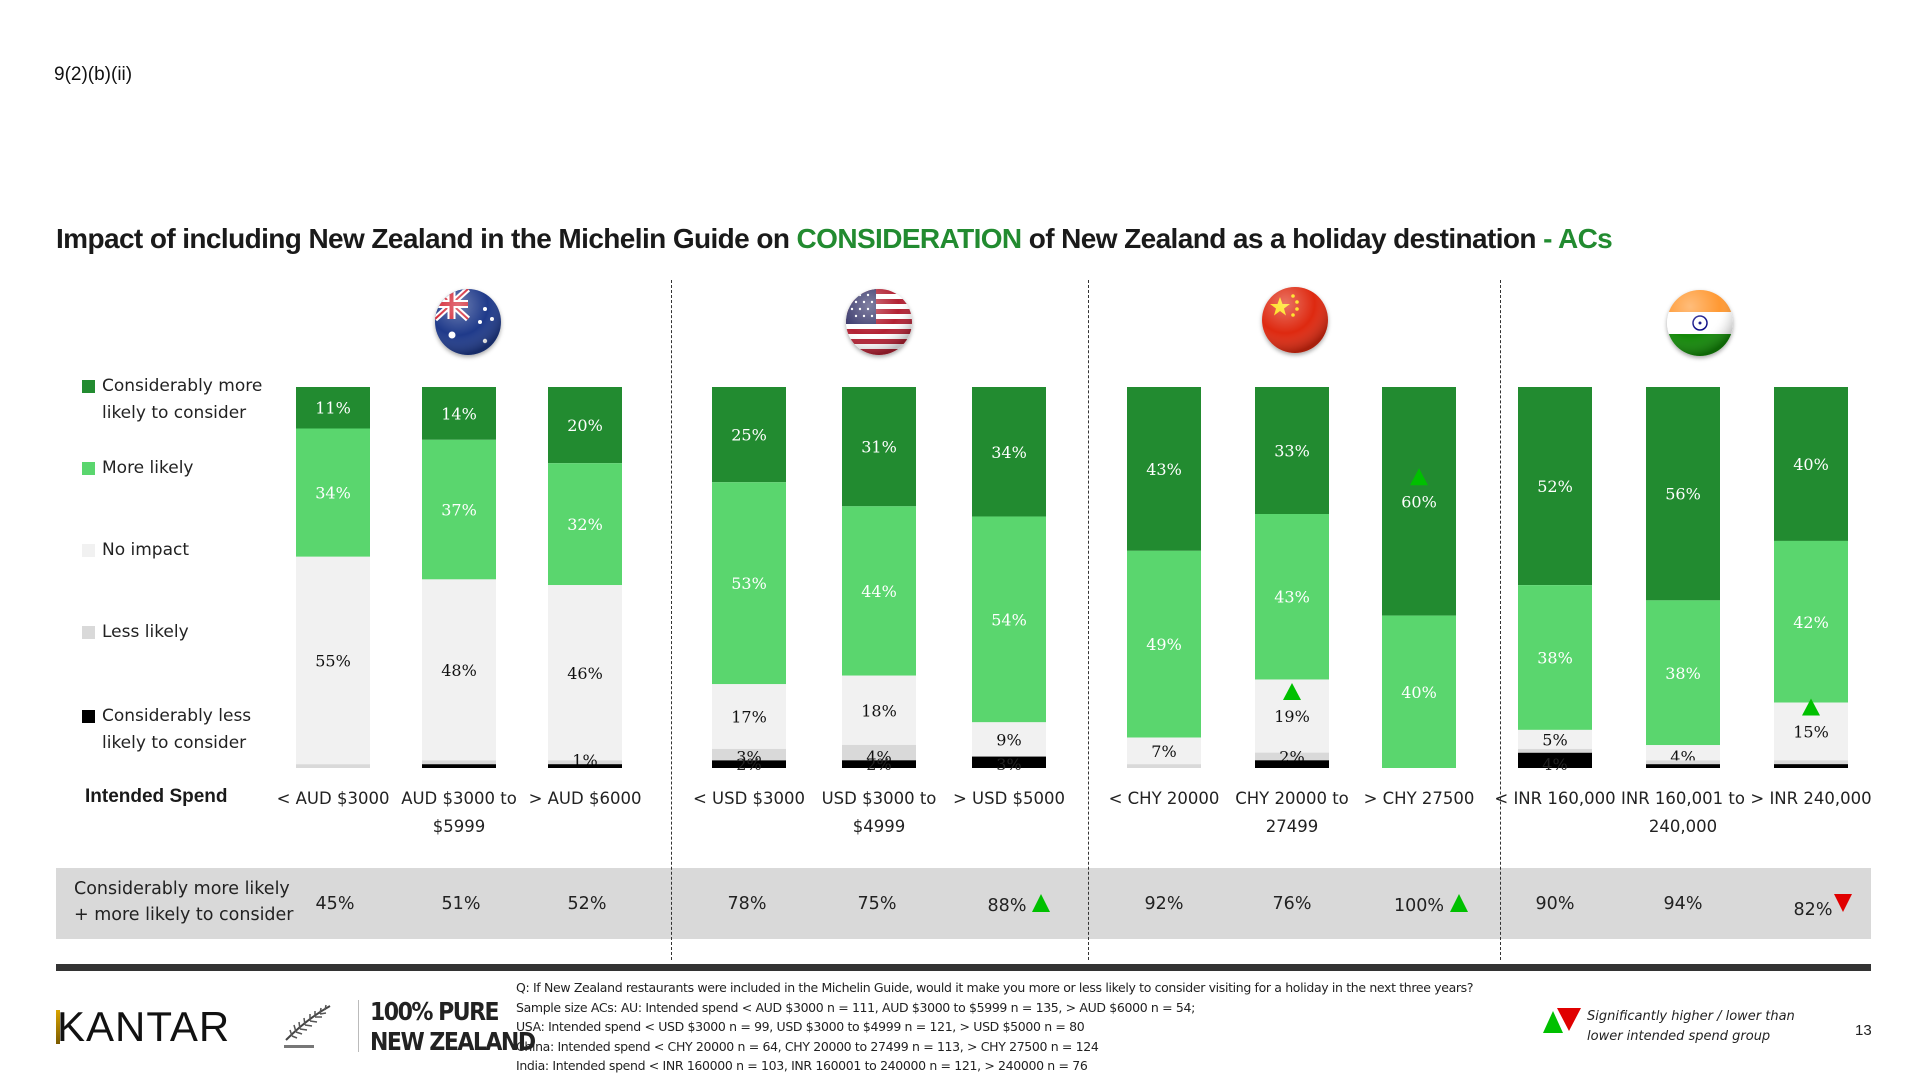  What do you see at coordinates (1292, 597) in the screenshot?
I see `data-label: 43%` at bounding box center [1292, 597].